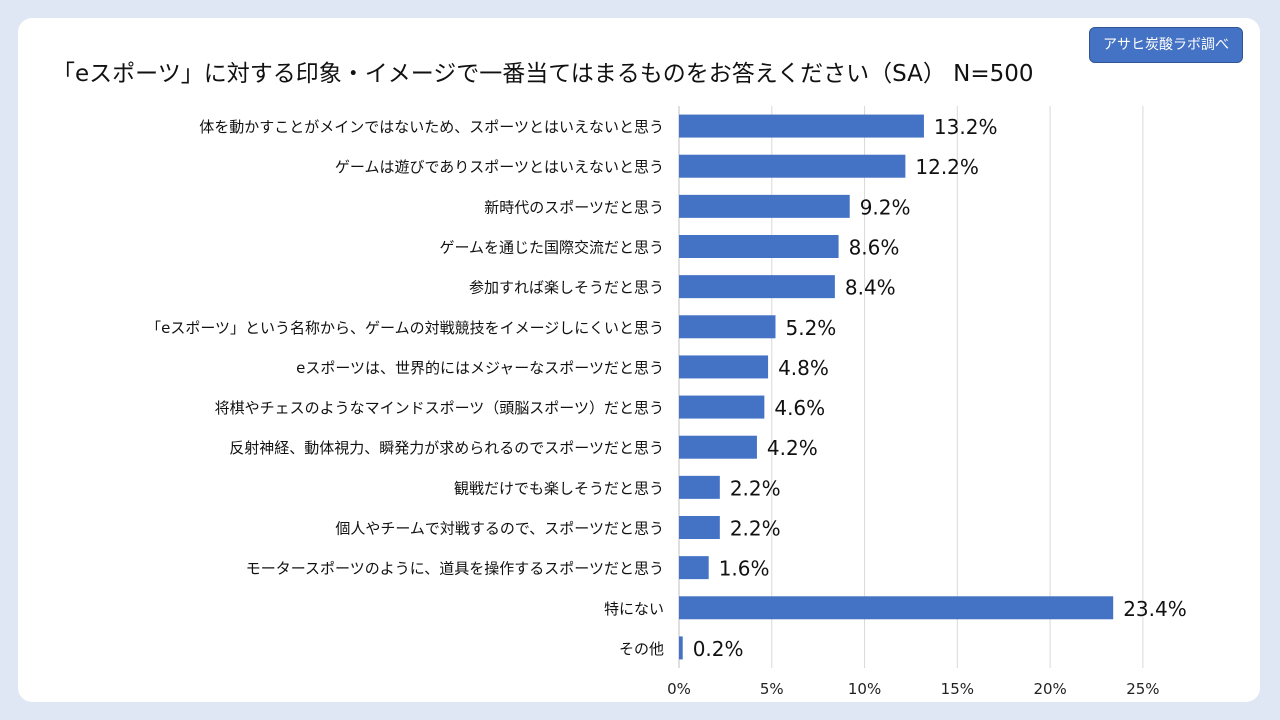 This screenshot has height=720, width=1280. What do you see at coordinates (885, 207) in the screenshot?
I see `value-label: 9.2%` at bounding box center [885, 207].